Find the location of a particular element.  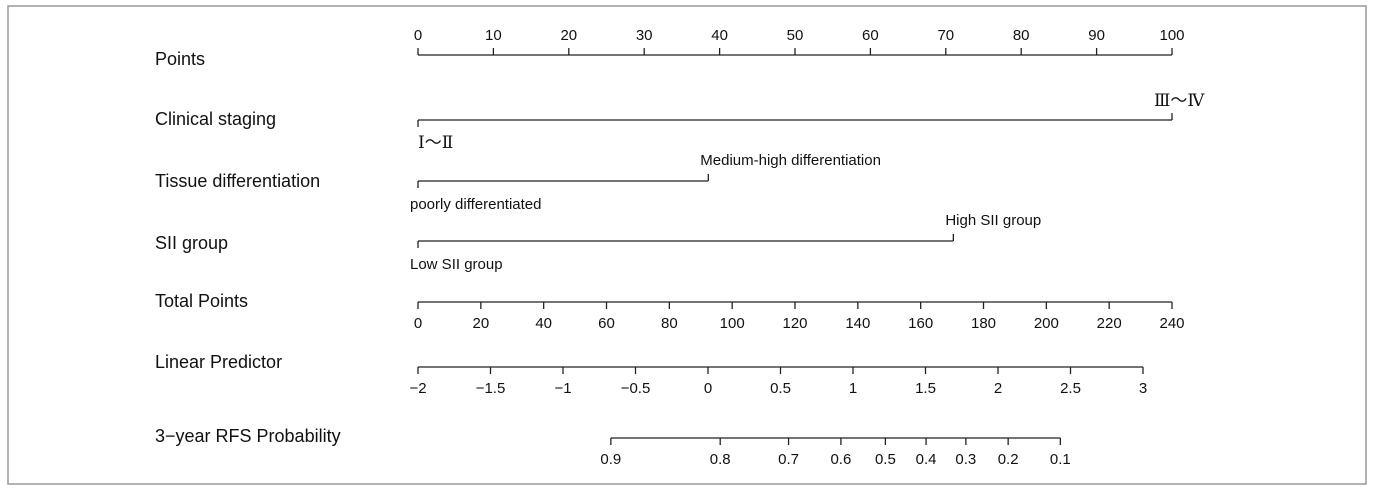

tick-label: −1 is located at coordinates (562, 388).